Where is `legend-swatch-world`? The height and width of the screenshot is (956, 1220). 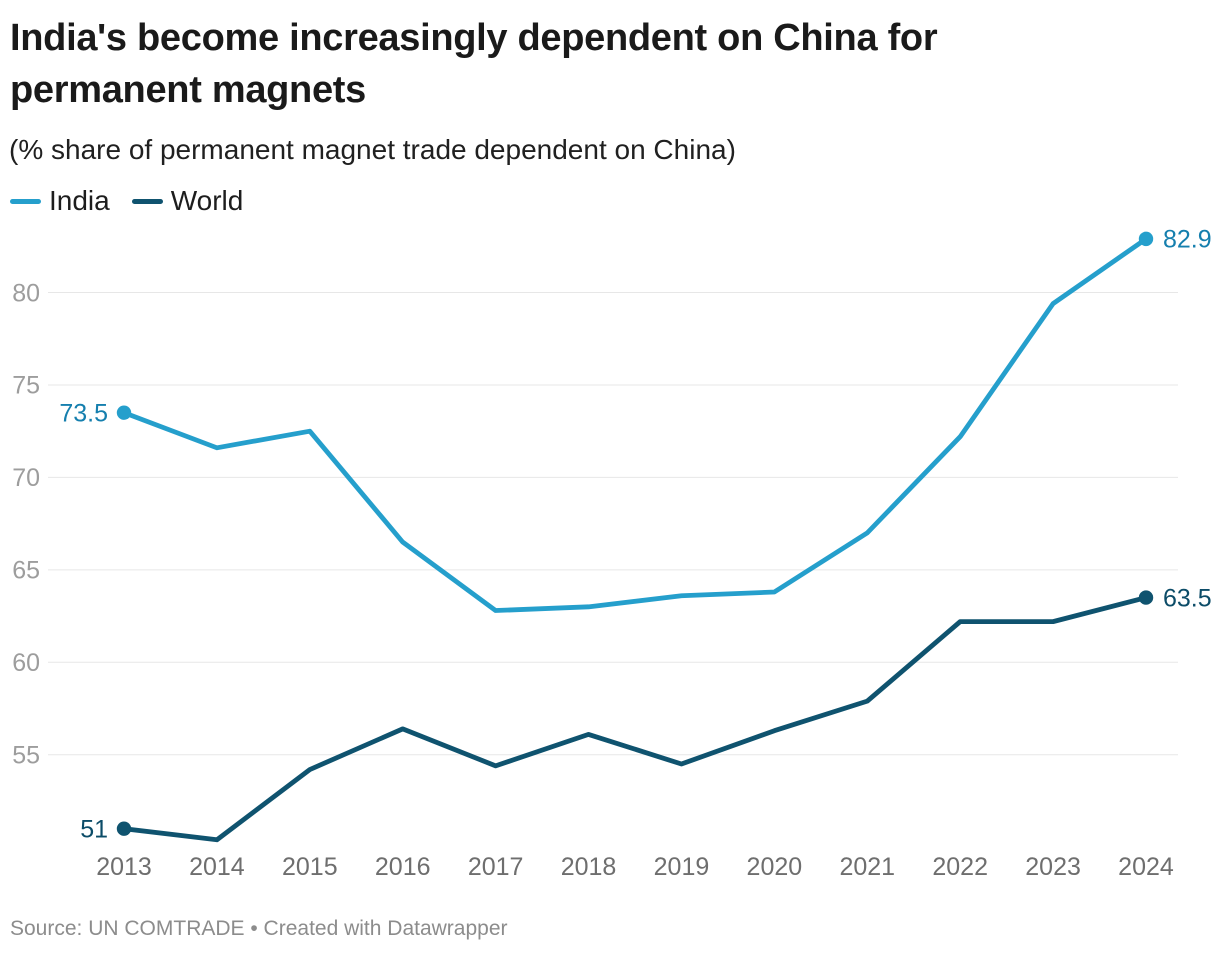
legend-swatch-world is located at coordinates (147, 201).